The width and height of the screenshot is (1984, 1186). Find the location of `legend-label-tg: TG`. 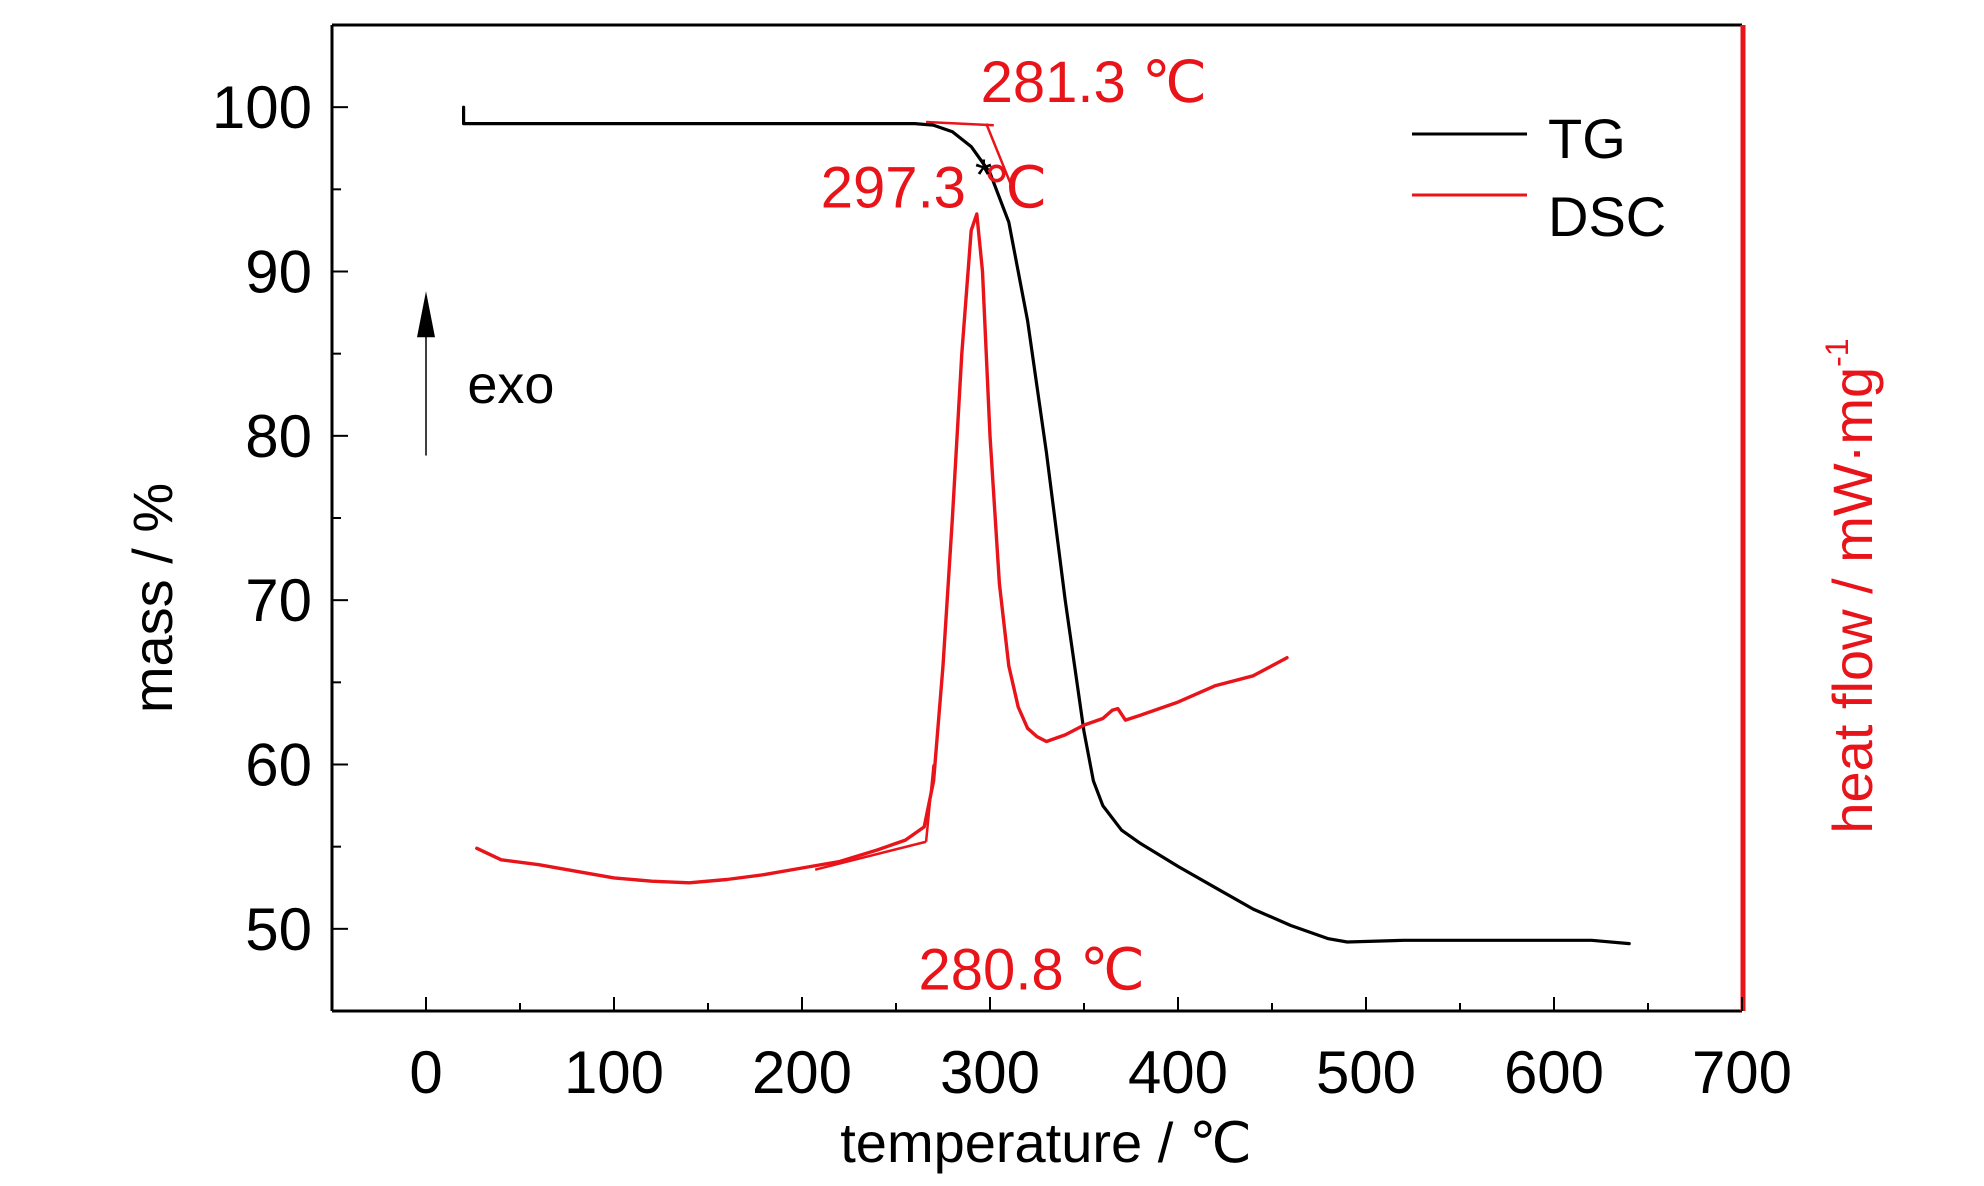

legend-label-tg: TG is located at coordinates (1587, 138).